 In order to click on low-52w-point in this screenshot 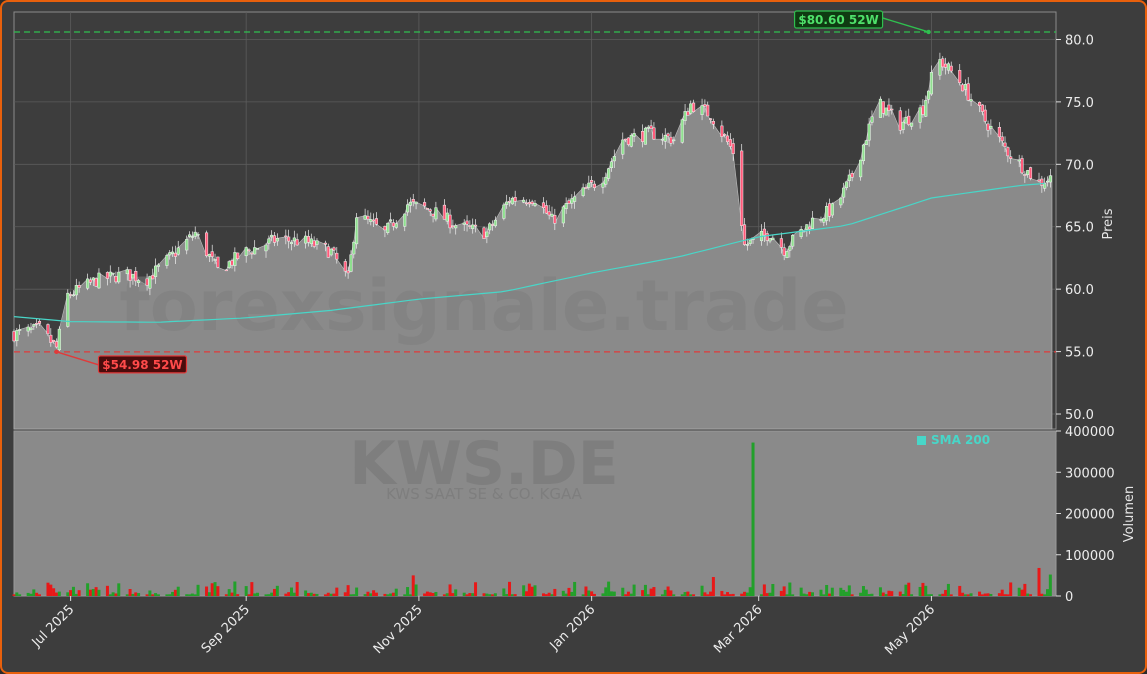, I will do `click(56, 352)`.